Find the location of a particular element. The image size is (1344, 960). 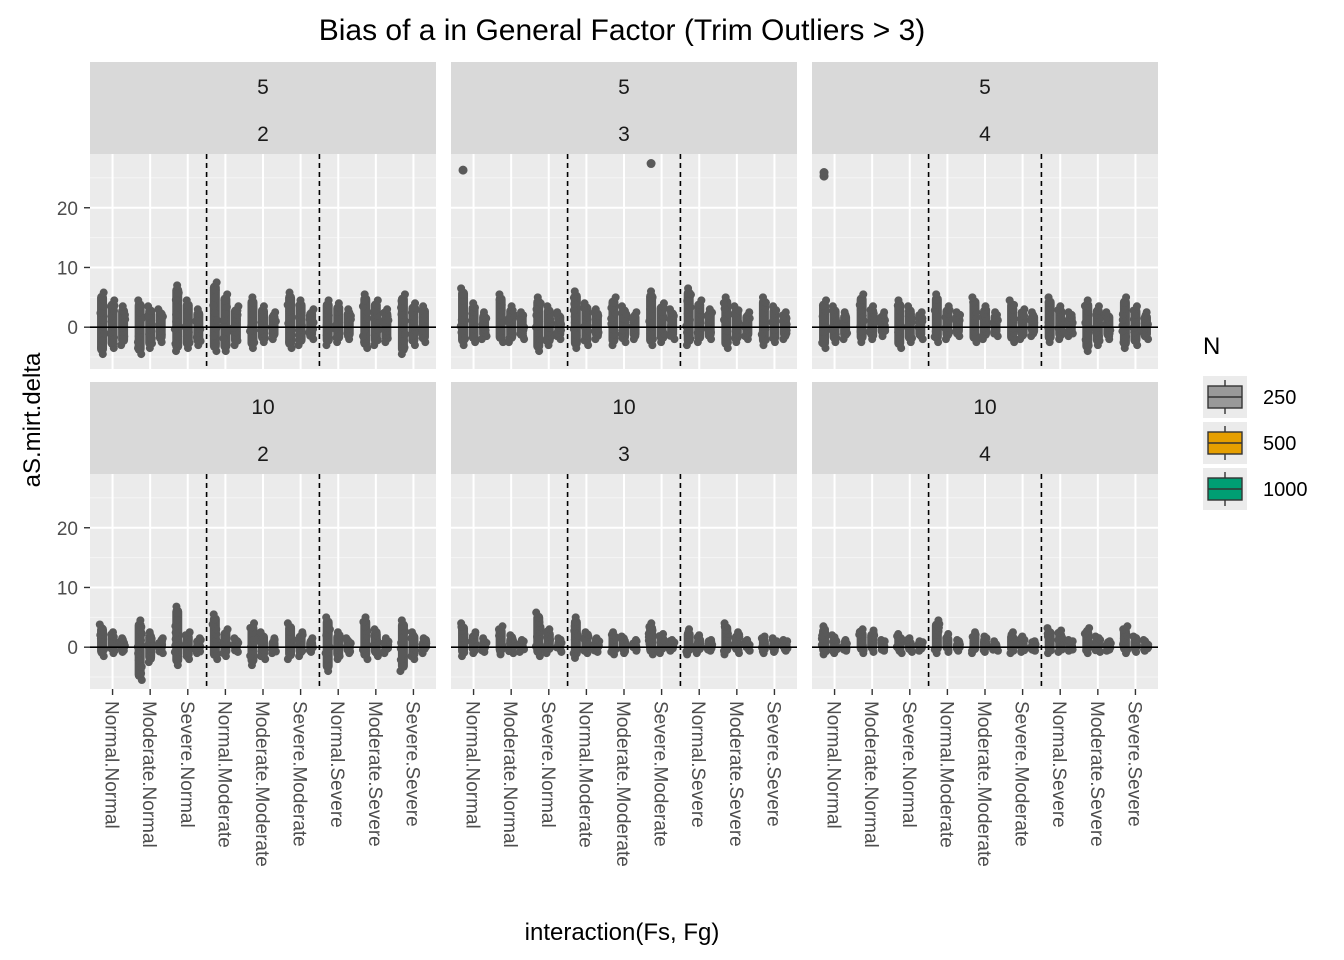

x-tick-label: Moderate.Normal is located at coordinates (870, 774).